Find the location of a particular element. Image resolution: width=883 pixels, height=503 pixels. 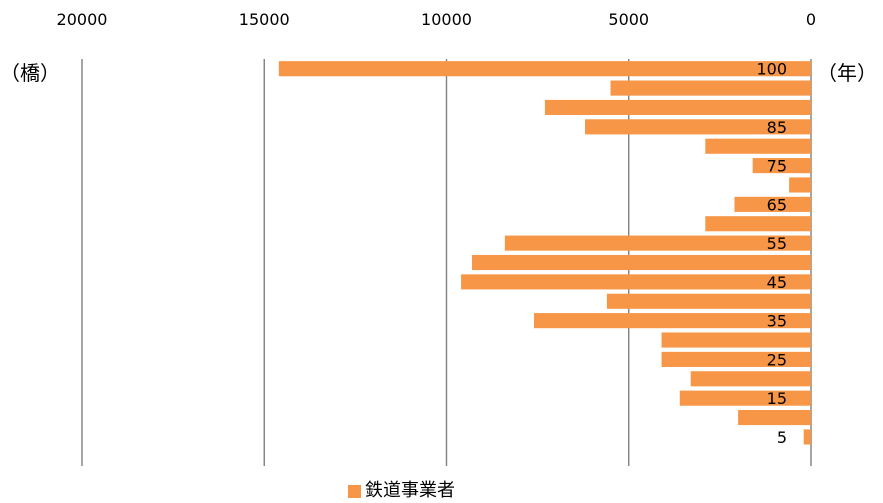

legend-swatch is located at coordinates (354, 491).